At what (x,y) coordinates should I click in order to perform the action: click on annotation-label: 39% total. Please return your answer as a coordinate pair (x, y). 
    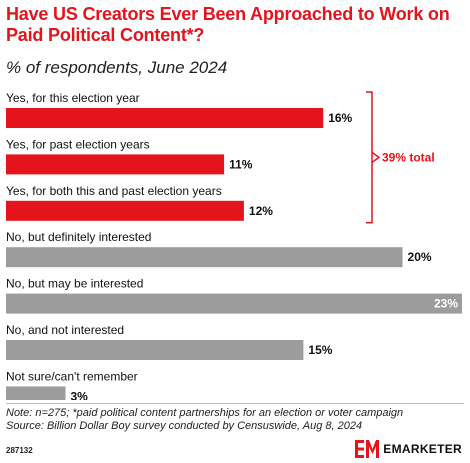
    Looking at the image, I should click on (408, 157).